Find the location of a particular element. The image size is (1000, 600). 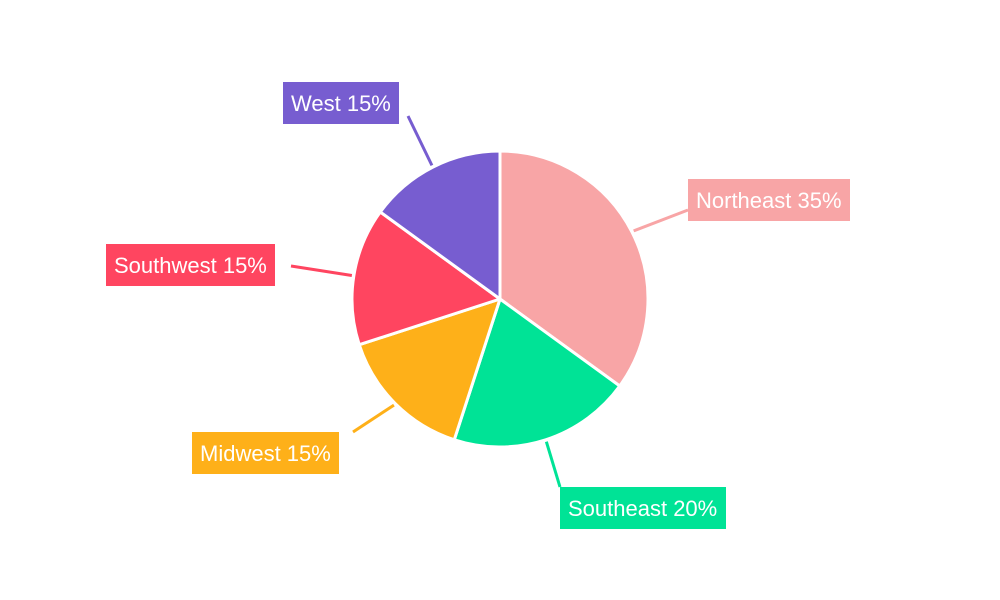

slice-label-text-northeast: Northeast 35% is located at coordinates (769, 200).